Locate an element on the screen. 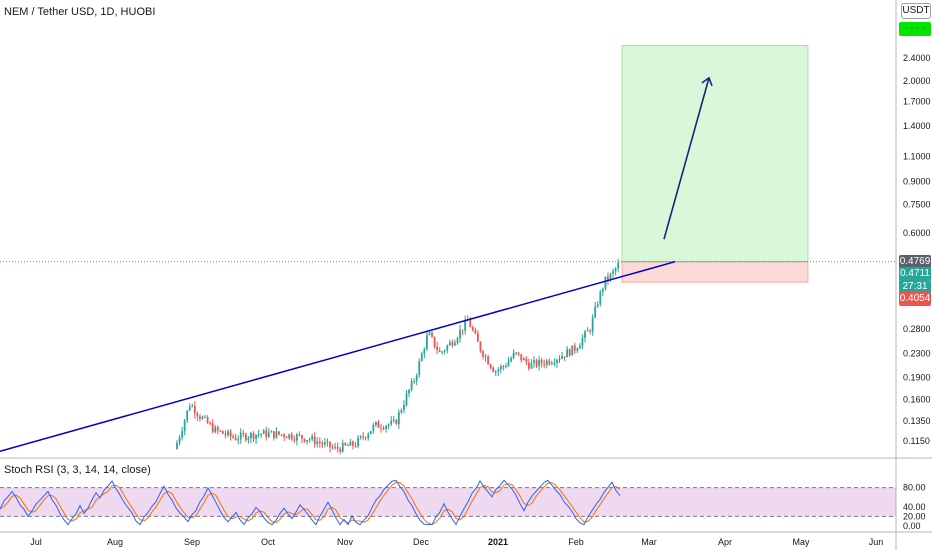 The image size is (932, 550). time-axis-label: Aug is located at coordinates (115, 542).